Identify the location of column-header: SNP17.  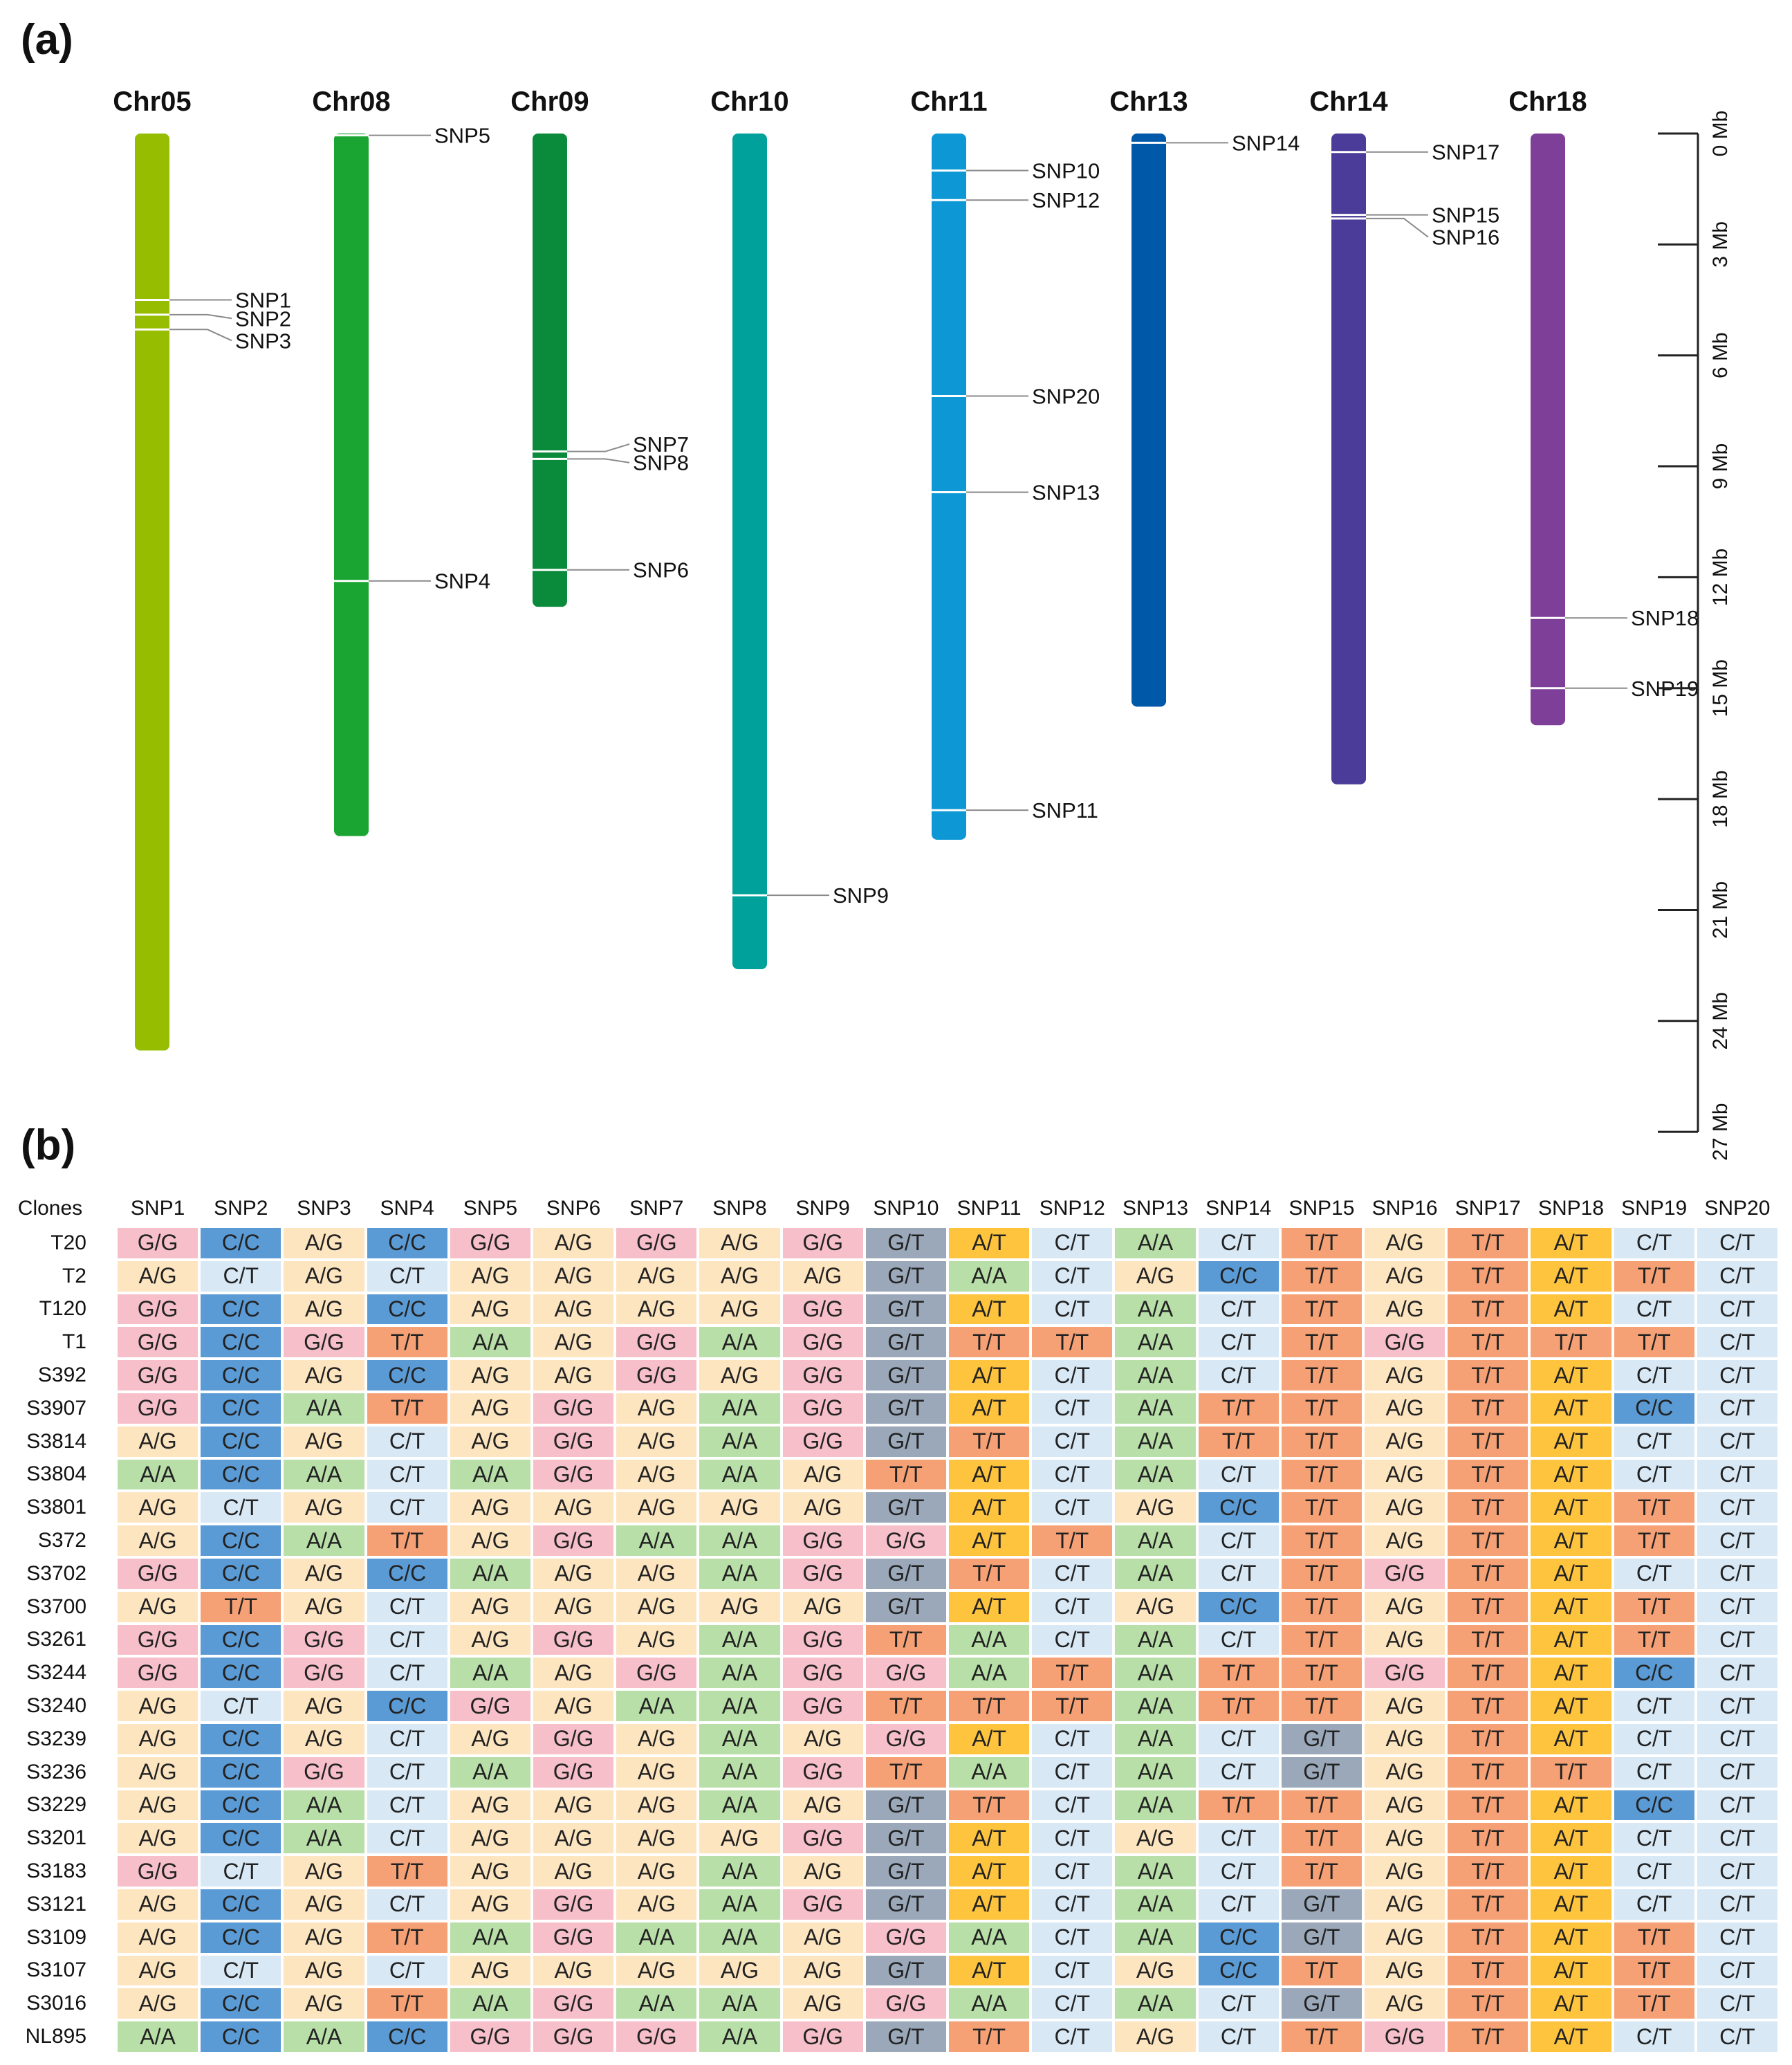
(1487, 1208).